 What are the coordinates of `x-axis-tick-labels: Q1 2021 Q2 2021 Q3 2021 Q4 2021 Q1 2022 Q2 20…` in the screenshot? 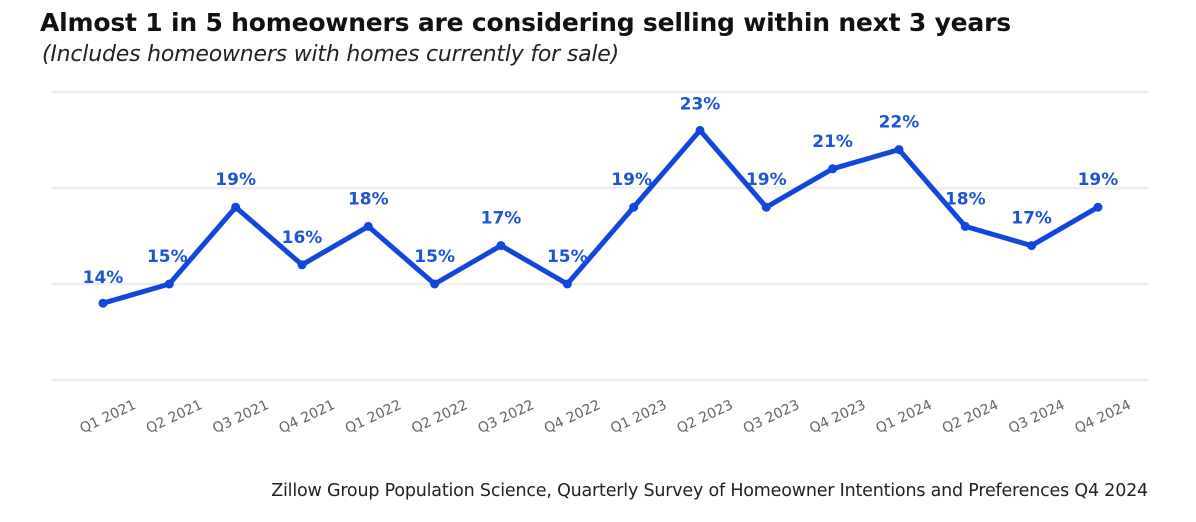 It's located at (606, 417).